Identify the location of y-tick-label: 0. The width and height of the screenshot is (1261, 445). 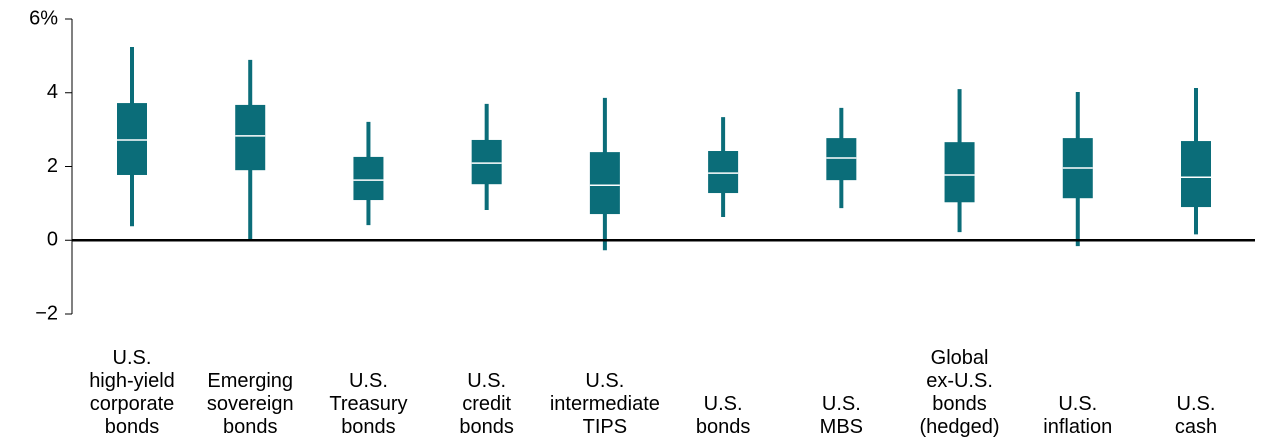
(52, 240).